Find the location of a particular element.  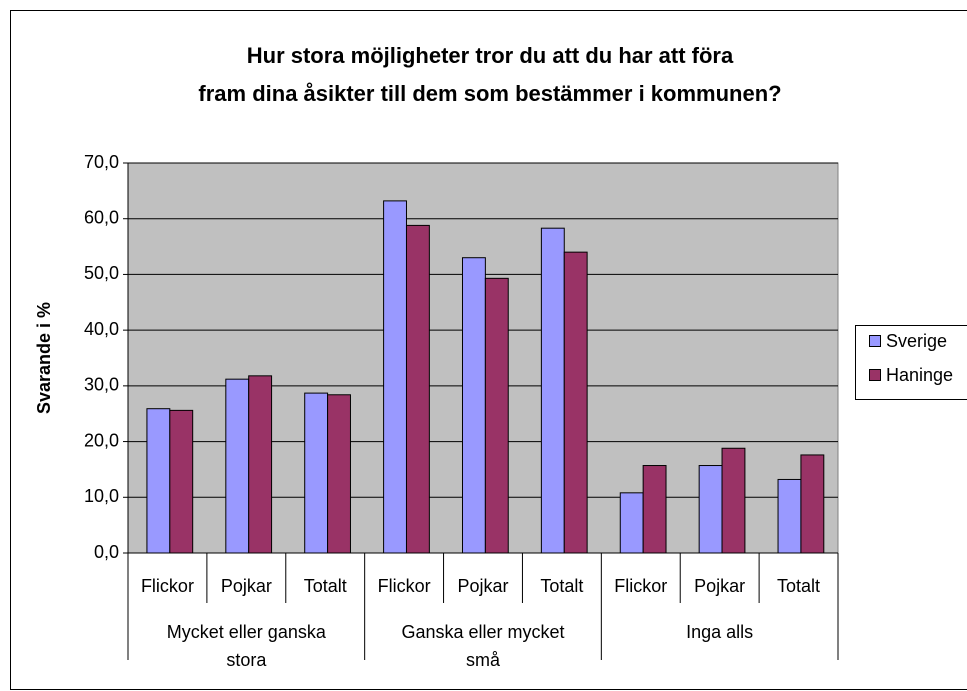

y-axis-label: Svarande i % is located at coordinates (44, 358).